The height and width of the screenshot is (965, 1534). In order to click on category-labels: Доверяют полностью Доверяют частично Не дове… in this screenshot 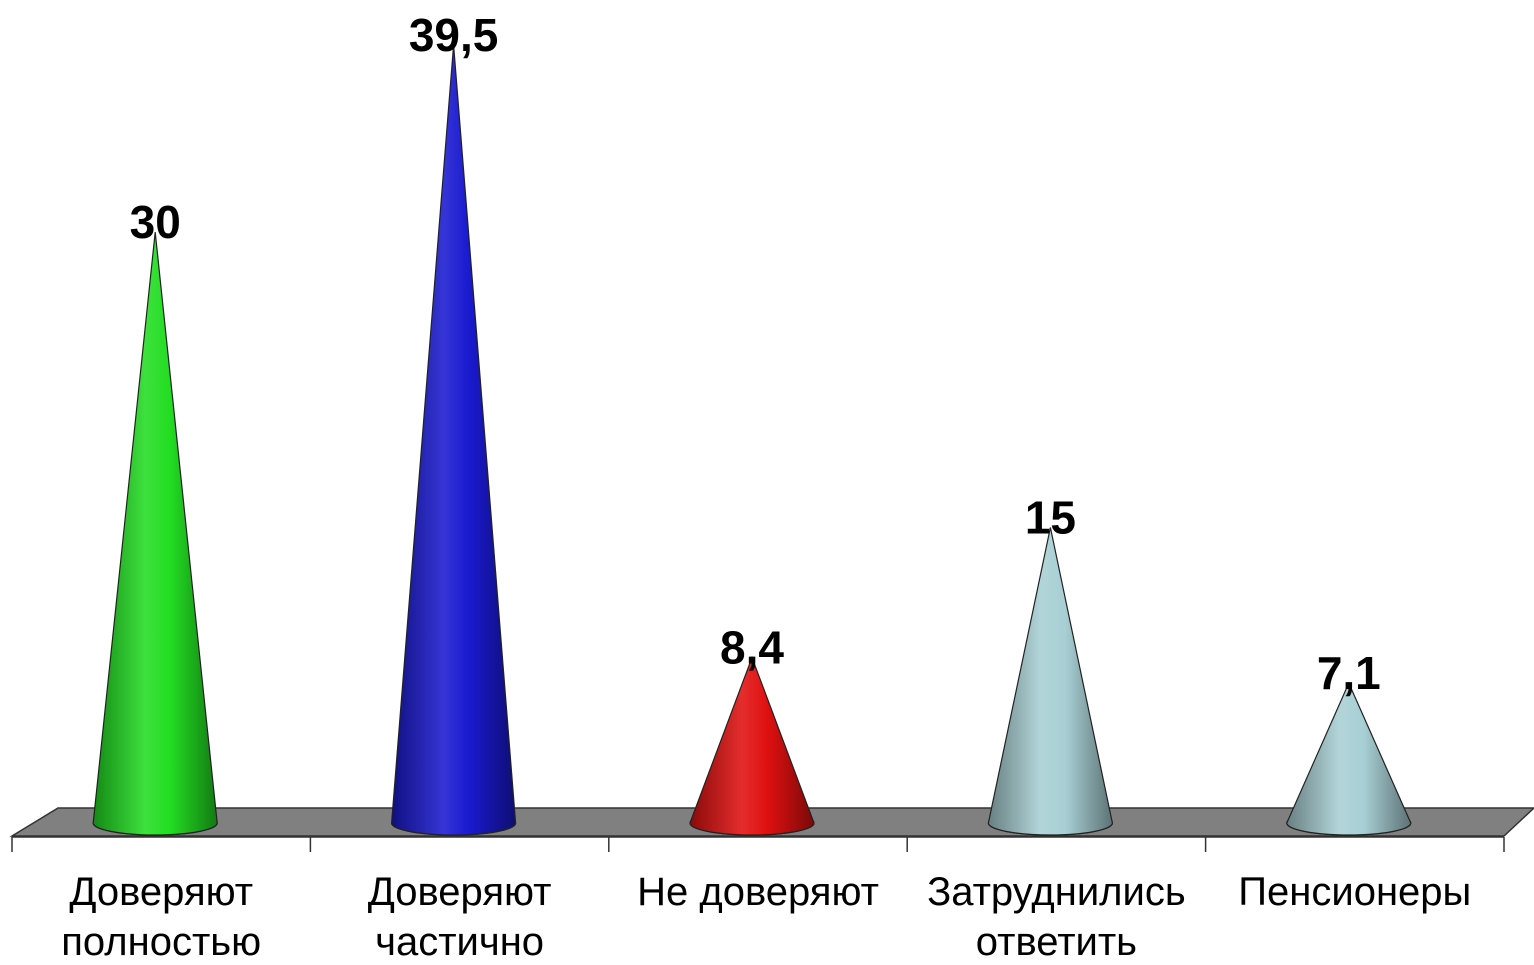, I will do `click(766, 917)`.